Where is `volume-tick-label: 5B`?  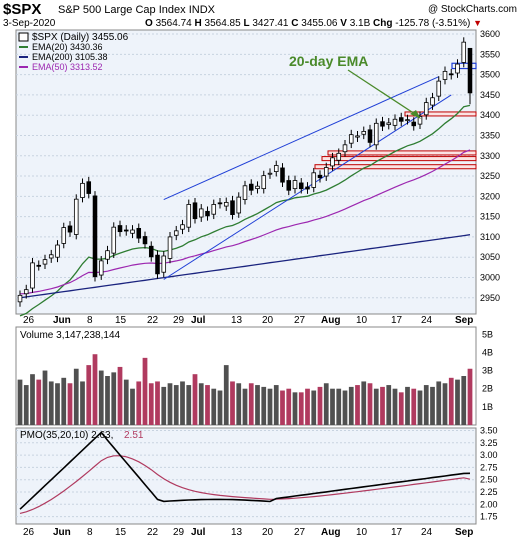 volume-tick-label: 5B is located at coordinates (487, 334).